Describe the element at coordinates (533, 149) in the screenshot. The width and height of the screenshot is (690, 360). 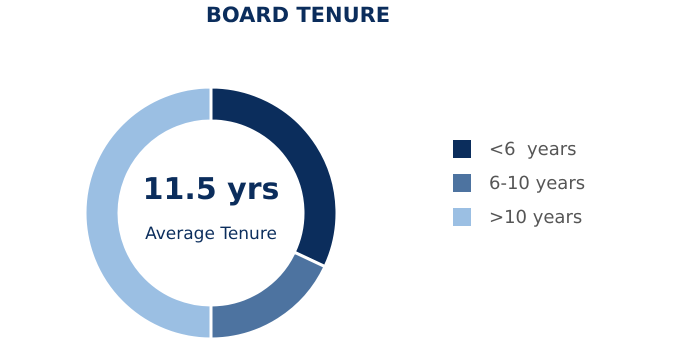
I see `legend-label: <6 years` at that location.